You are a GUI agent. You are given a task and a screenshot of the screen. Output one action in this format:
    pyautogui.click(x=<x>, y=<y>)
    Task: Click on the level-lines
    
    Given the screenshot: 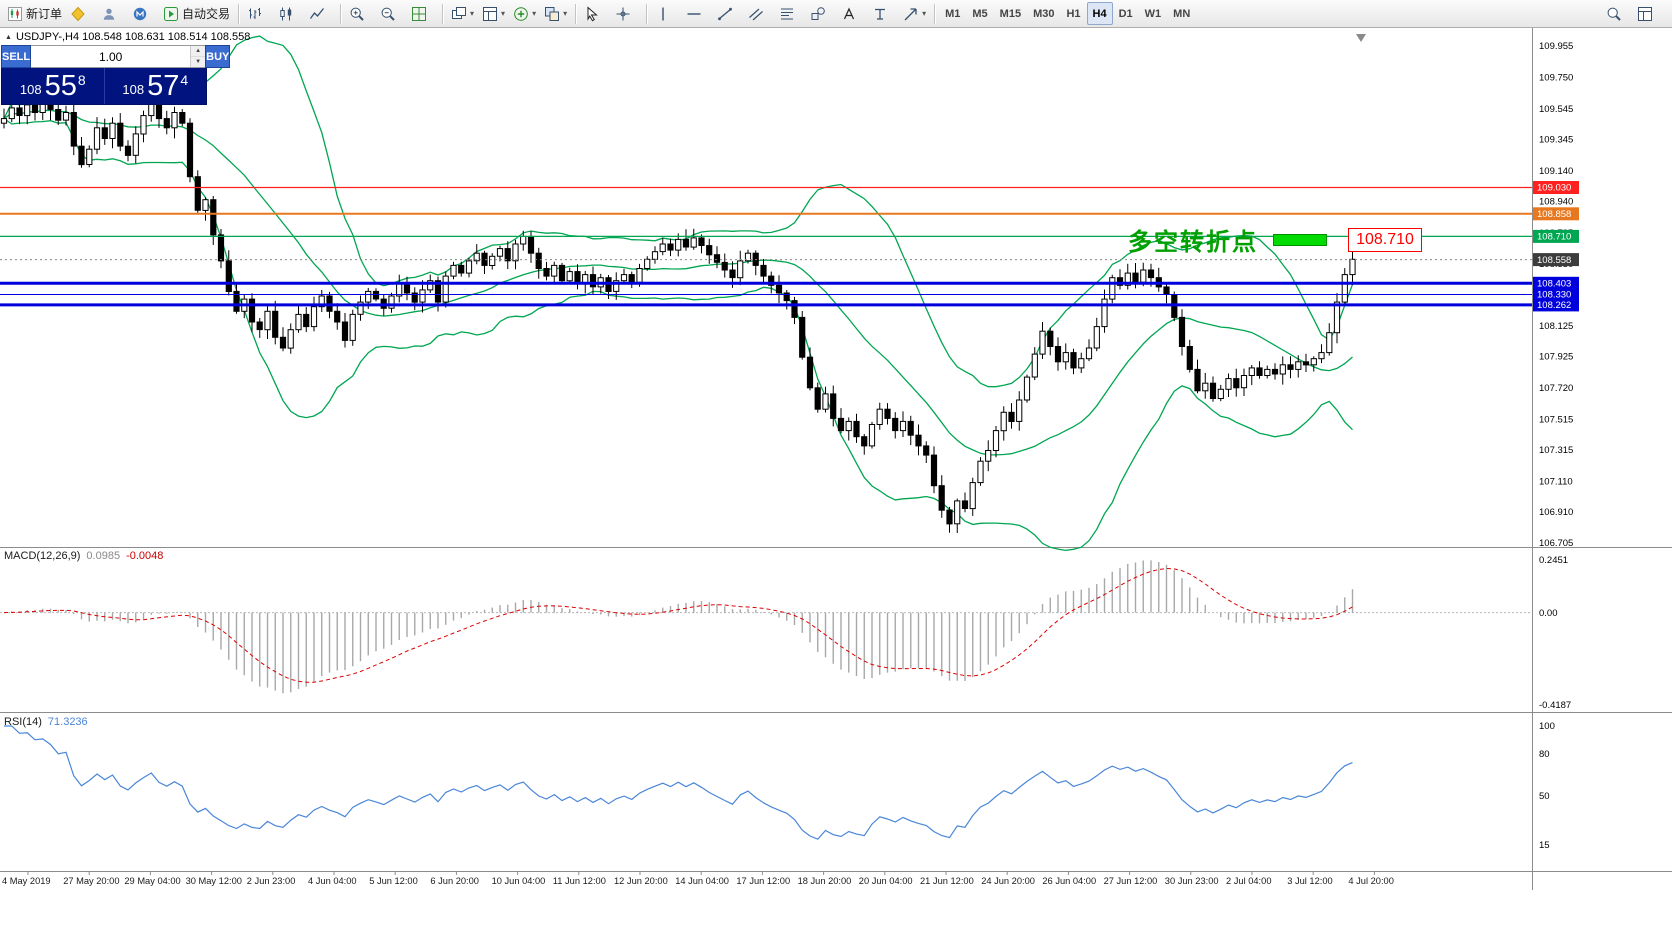 What is the action you would take?
    pyautogui.click(x=766, y=246)
    